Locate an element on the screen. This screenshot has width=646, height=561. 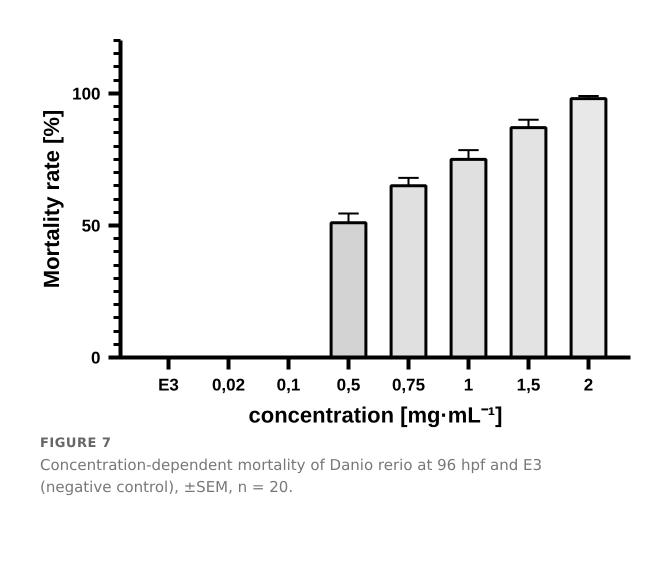
y-tick-label: 0 is located at coordinates (96, 358).